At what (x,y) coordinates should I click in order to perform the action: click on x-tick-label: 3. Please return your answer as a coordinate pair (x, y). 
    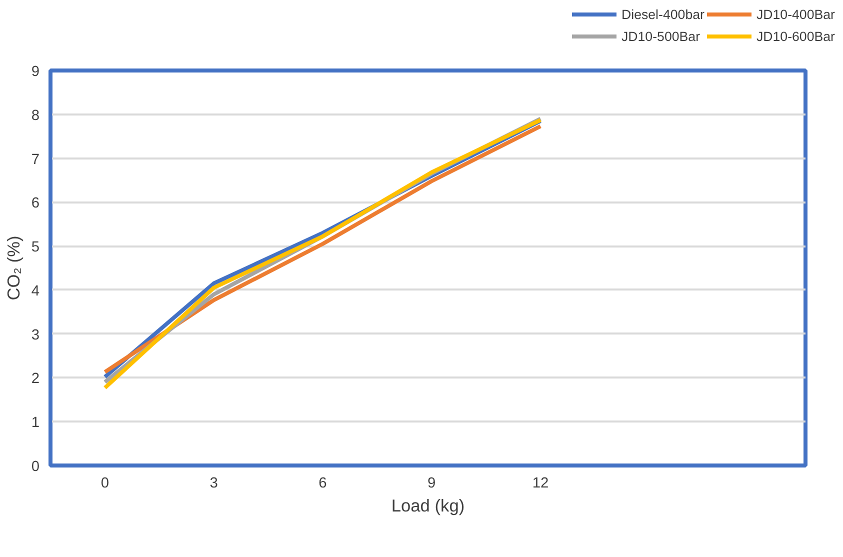
    Looking at the image, I should click on (214, 484).